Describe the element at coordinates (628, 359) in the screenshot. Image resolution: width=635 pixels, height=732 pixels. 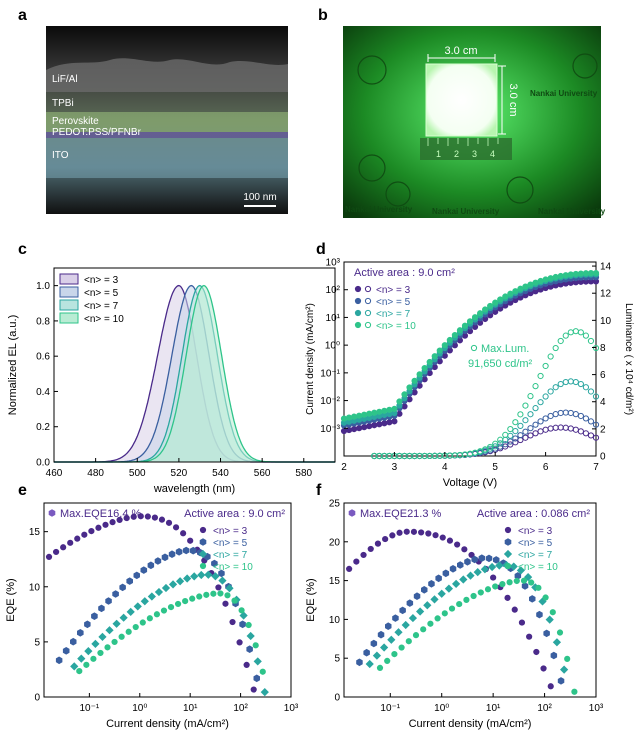
I see `d-ylabel-right: Luminance ( x 10⁴ cd/m²)` at that location.